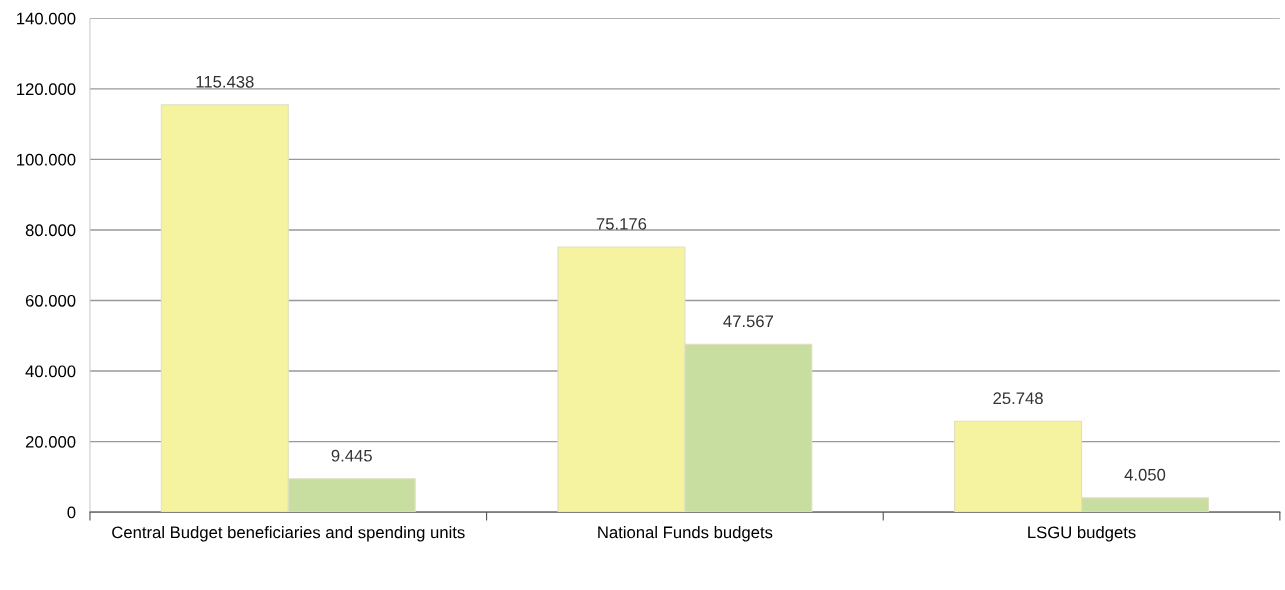 The image size is (1285, 590). What do you see at coordinates (50, 441) in the screenshot?
I see `y-tick-label: 20.000` at bounding box center [50, 441].